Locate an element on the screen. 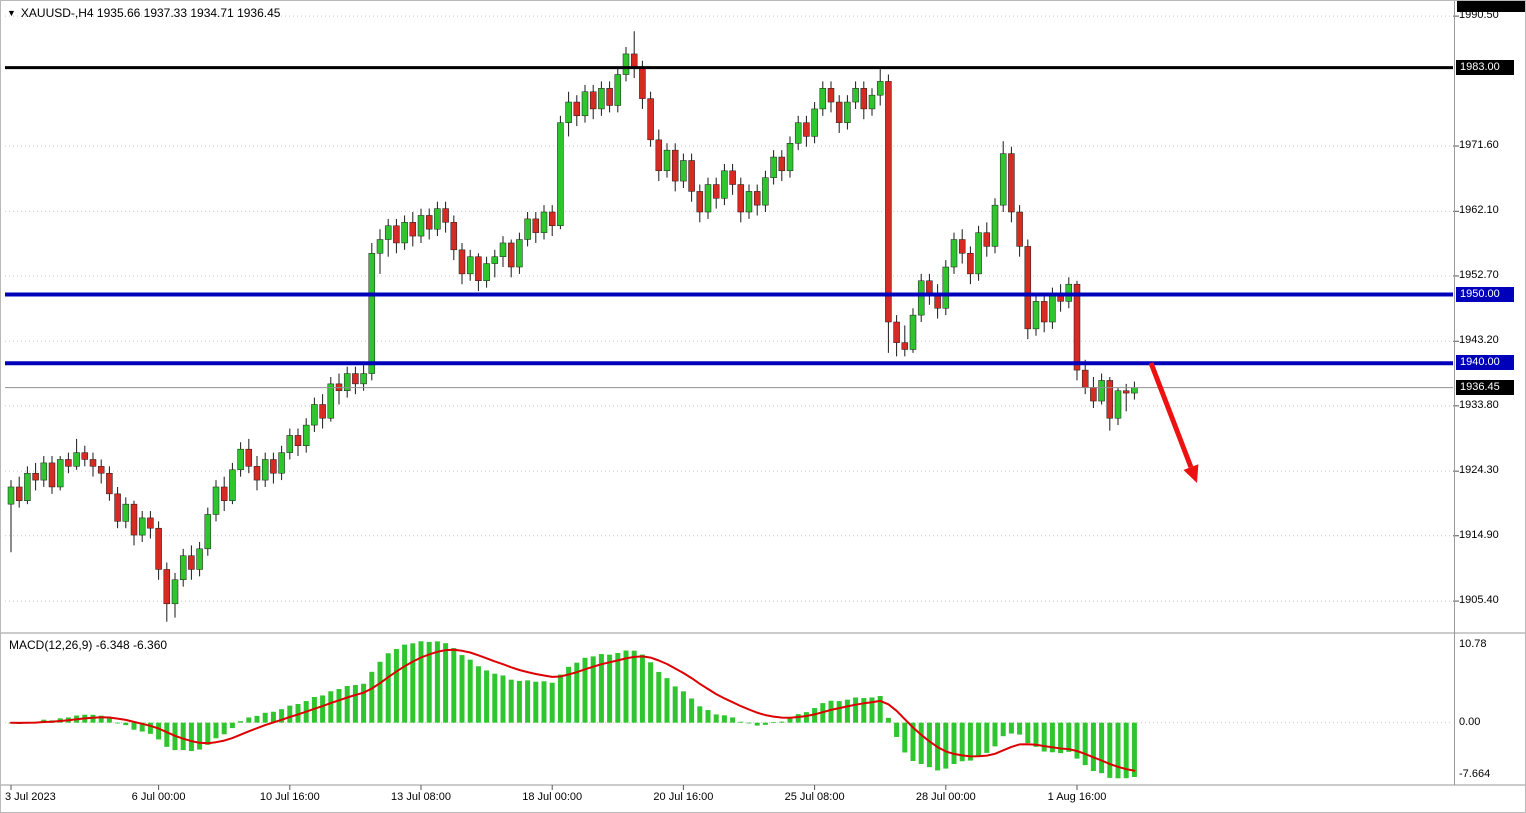 The image size is (1526, 813). price-tick-label: 1952.70 is located at coordinates (1479, 274).